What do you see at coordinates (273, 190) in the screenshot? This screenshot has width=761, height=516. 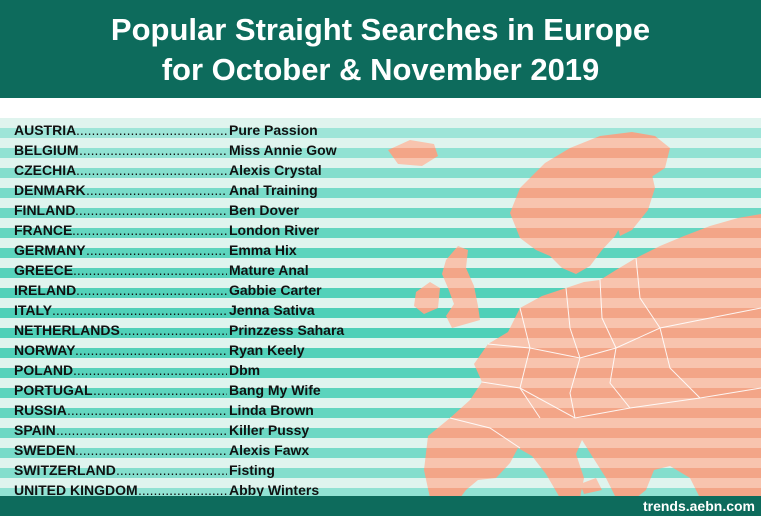 I see `search-term: Anal Training` at bounding box center [273, 190].